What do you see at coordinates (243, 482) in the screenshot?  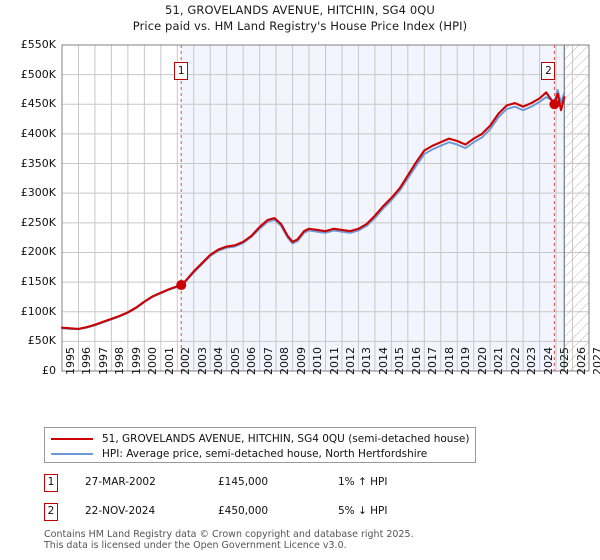 I see `transaction-price-1: £145,000` at bounding box center [243, 482].